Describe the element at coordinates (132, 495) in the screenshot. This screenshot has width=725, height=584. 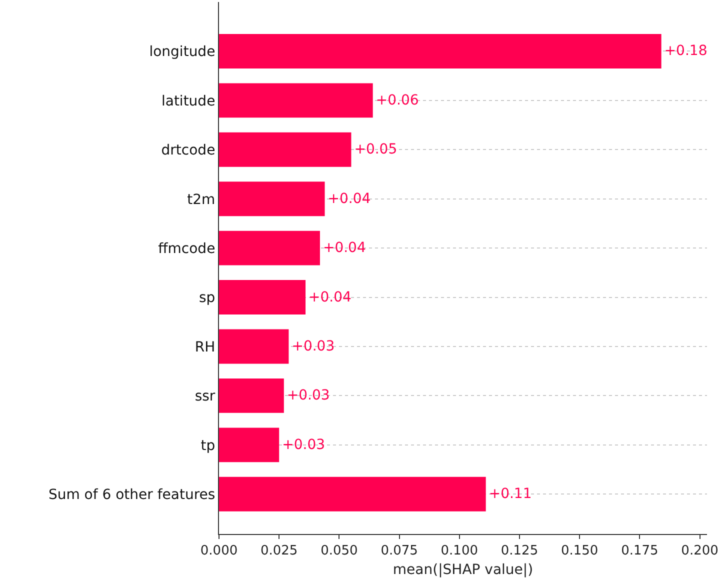
I see `y-tick-label: Sum of 6 other features` at that location.